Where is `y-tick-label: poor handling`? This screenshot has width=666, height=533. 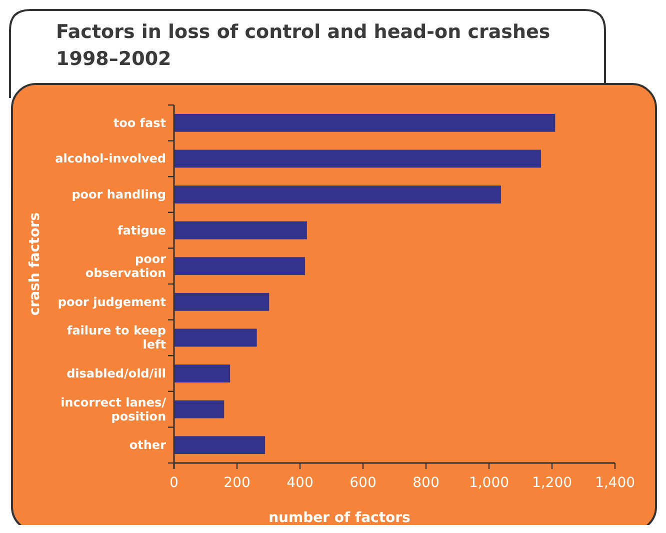
y-tick-label: poor handling is located at coordinates (119, 195).